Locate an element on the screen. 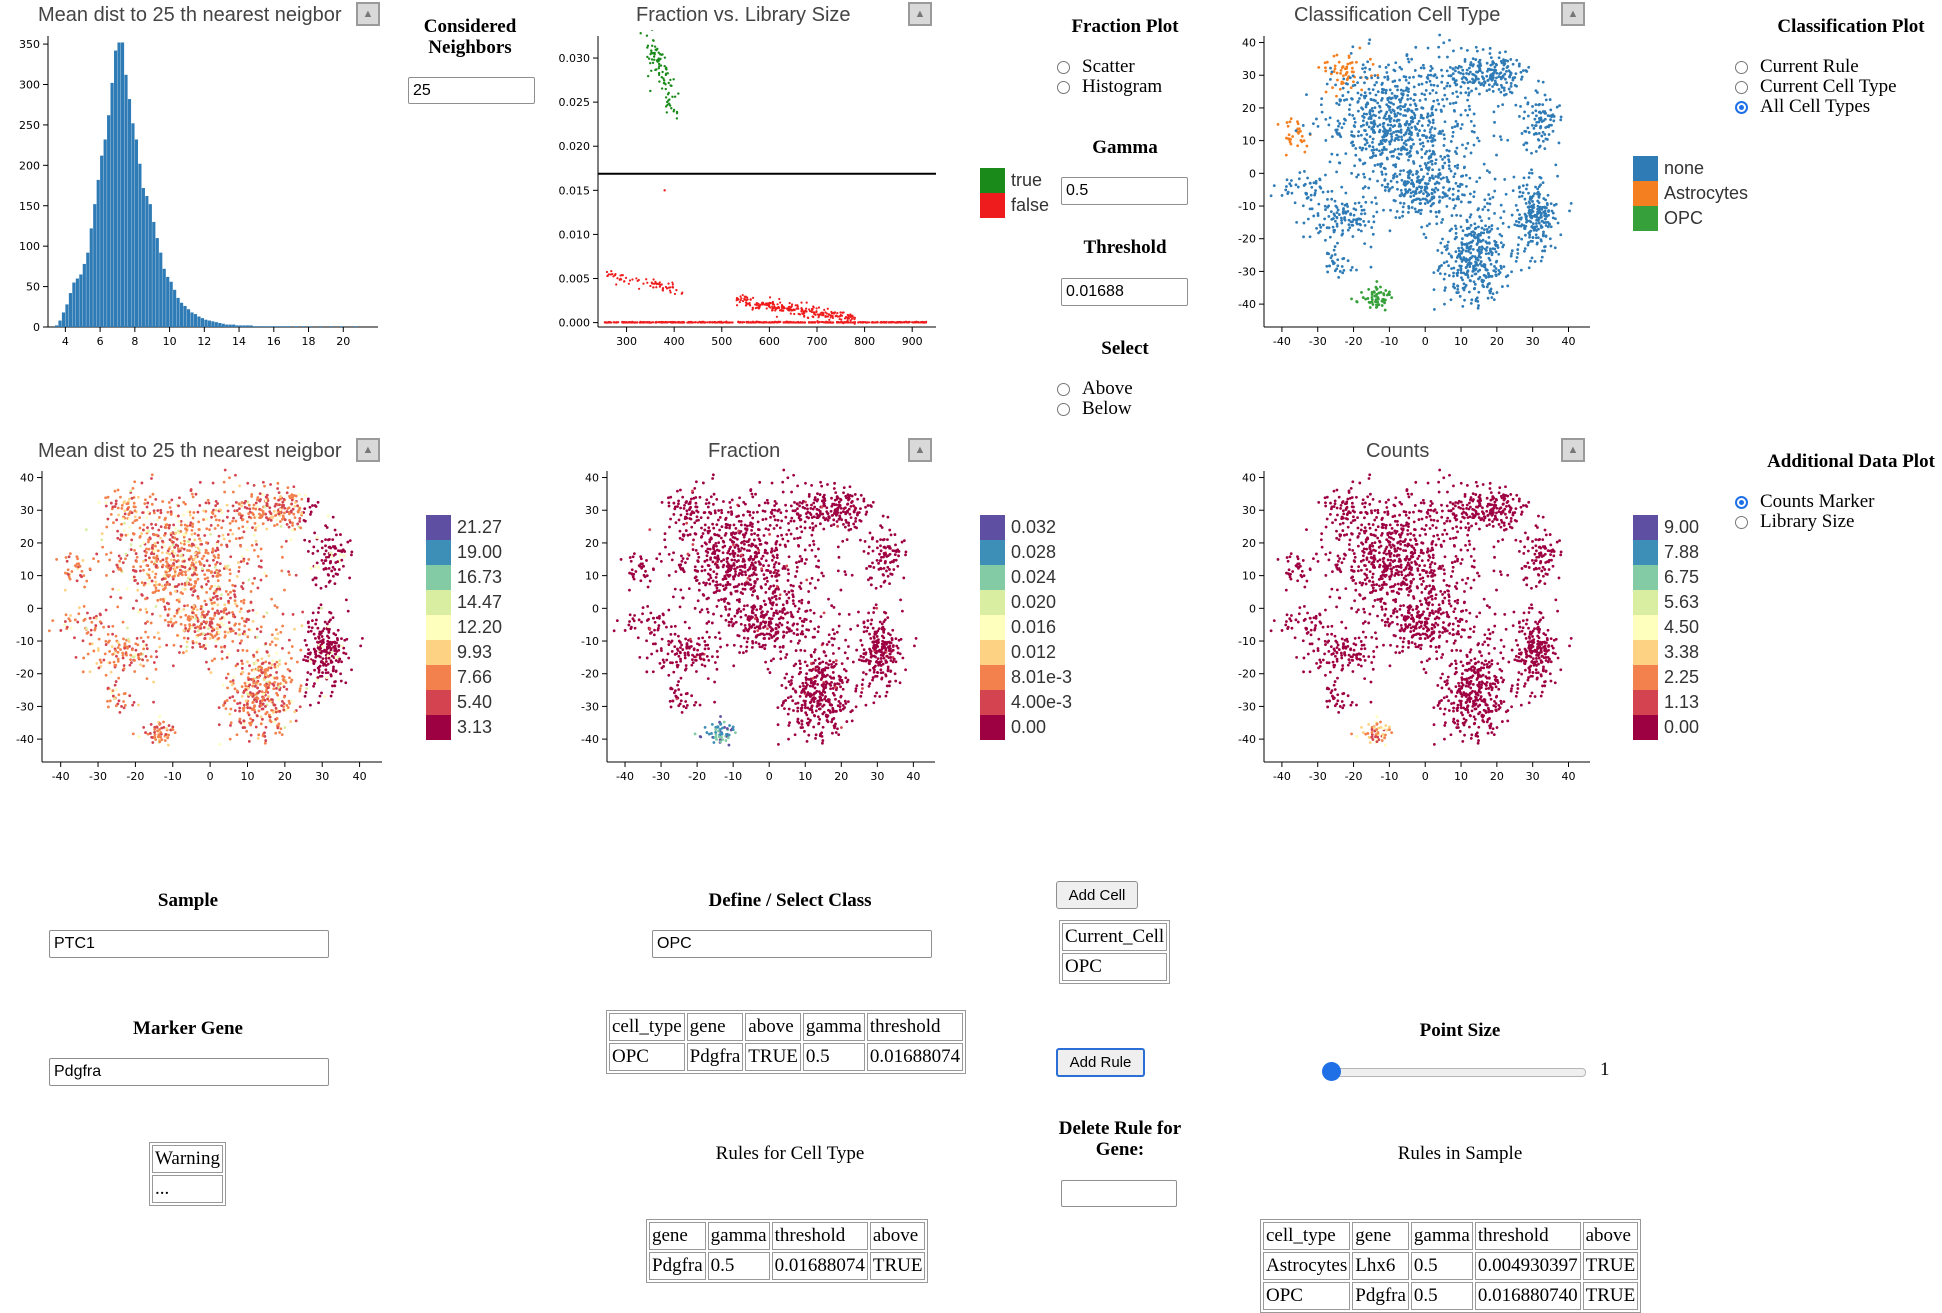 The image size is (1942, 1313). mean-tsne-collapse-button: ▲ is located at coordinates (368, 450).